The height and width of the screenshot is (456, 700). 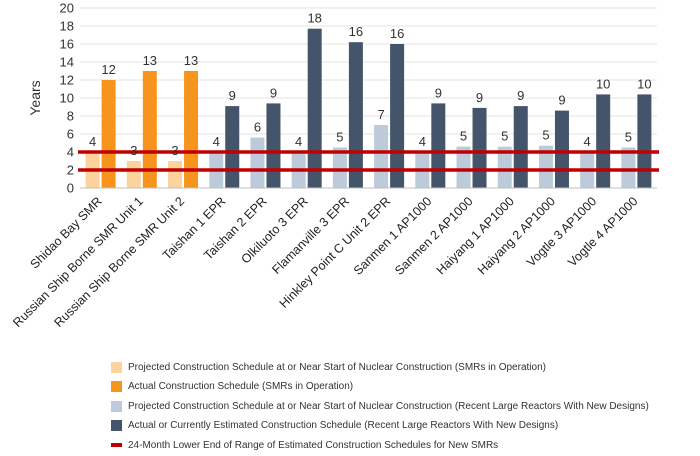 I want to click on x-category-label: Sanmen 2 AP1000, so click(x=434, y=236).